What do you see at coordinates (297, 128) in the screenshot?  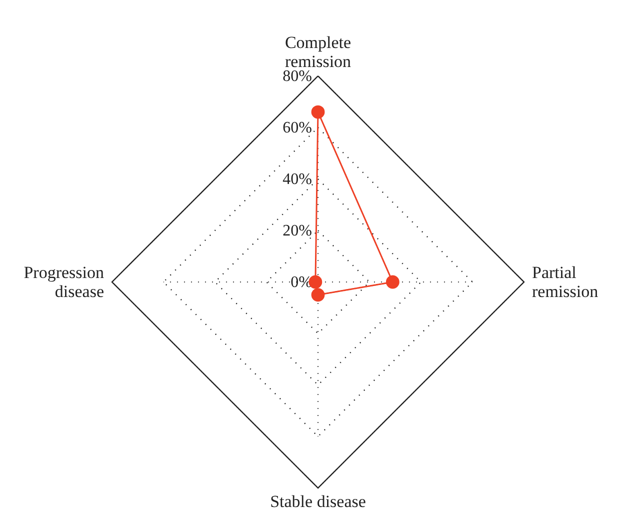 I see `y-tick-label: 60%` at bounding box center [297, 128].